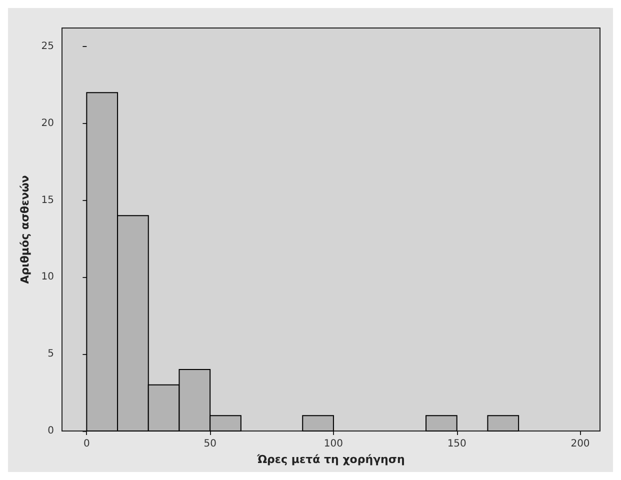  I want to click on y-tick-label: 10, so click(47, 277).